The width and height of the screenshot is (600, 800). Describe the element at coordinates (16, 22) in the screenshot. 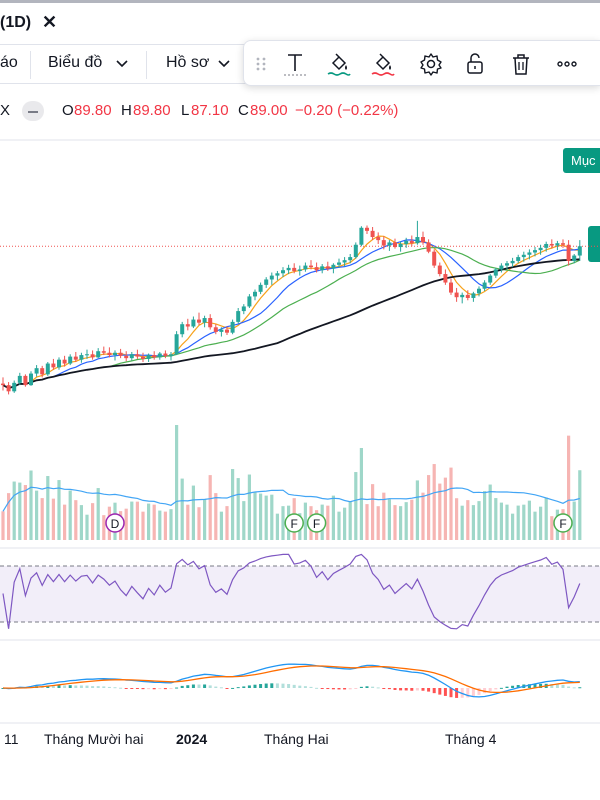

I see `tab-title: (1D)` at that location.